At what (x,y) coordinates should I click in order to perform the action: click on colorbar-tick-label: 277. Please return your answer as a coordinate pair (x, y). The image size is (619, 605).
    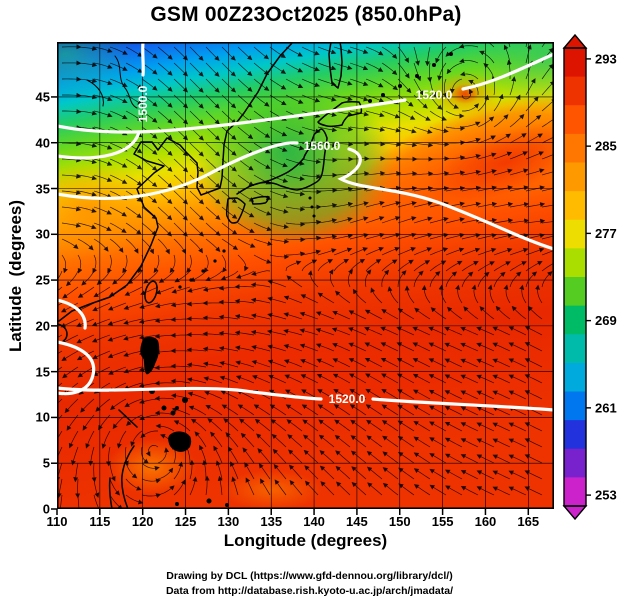
    Looking at the image, I should click on (606, 233).